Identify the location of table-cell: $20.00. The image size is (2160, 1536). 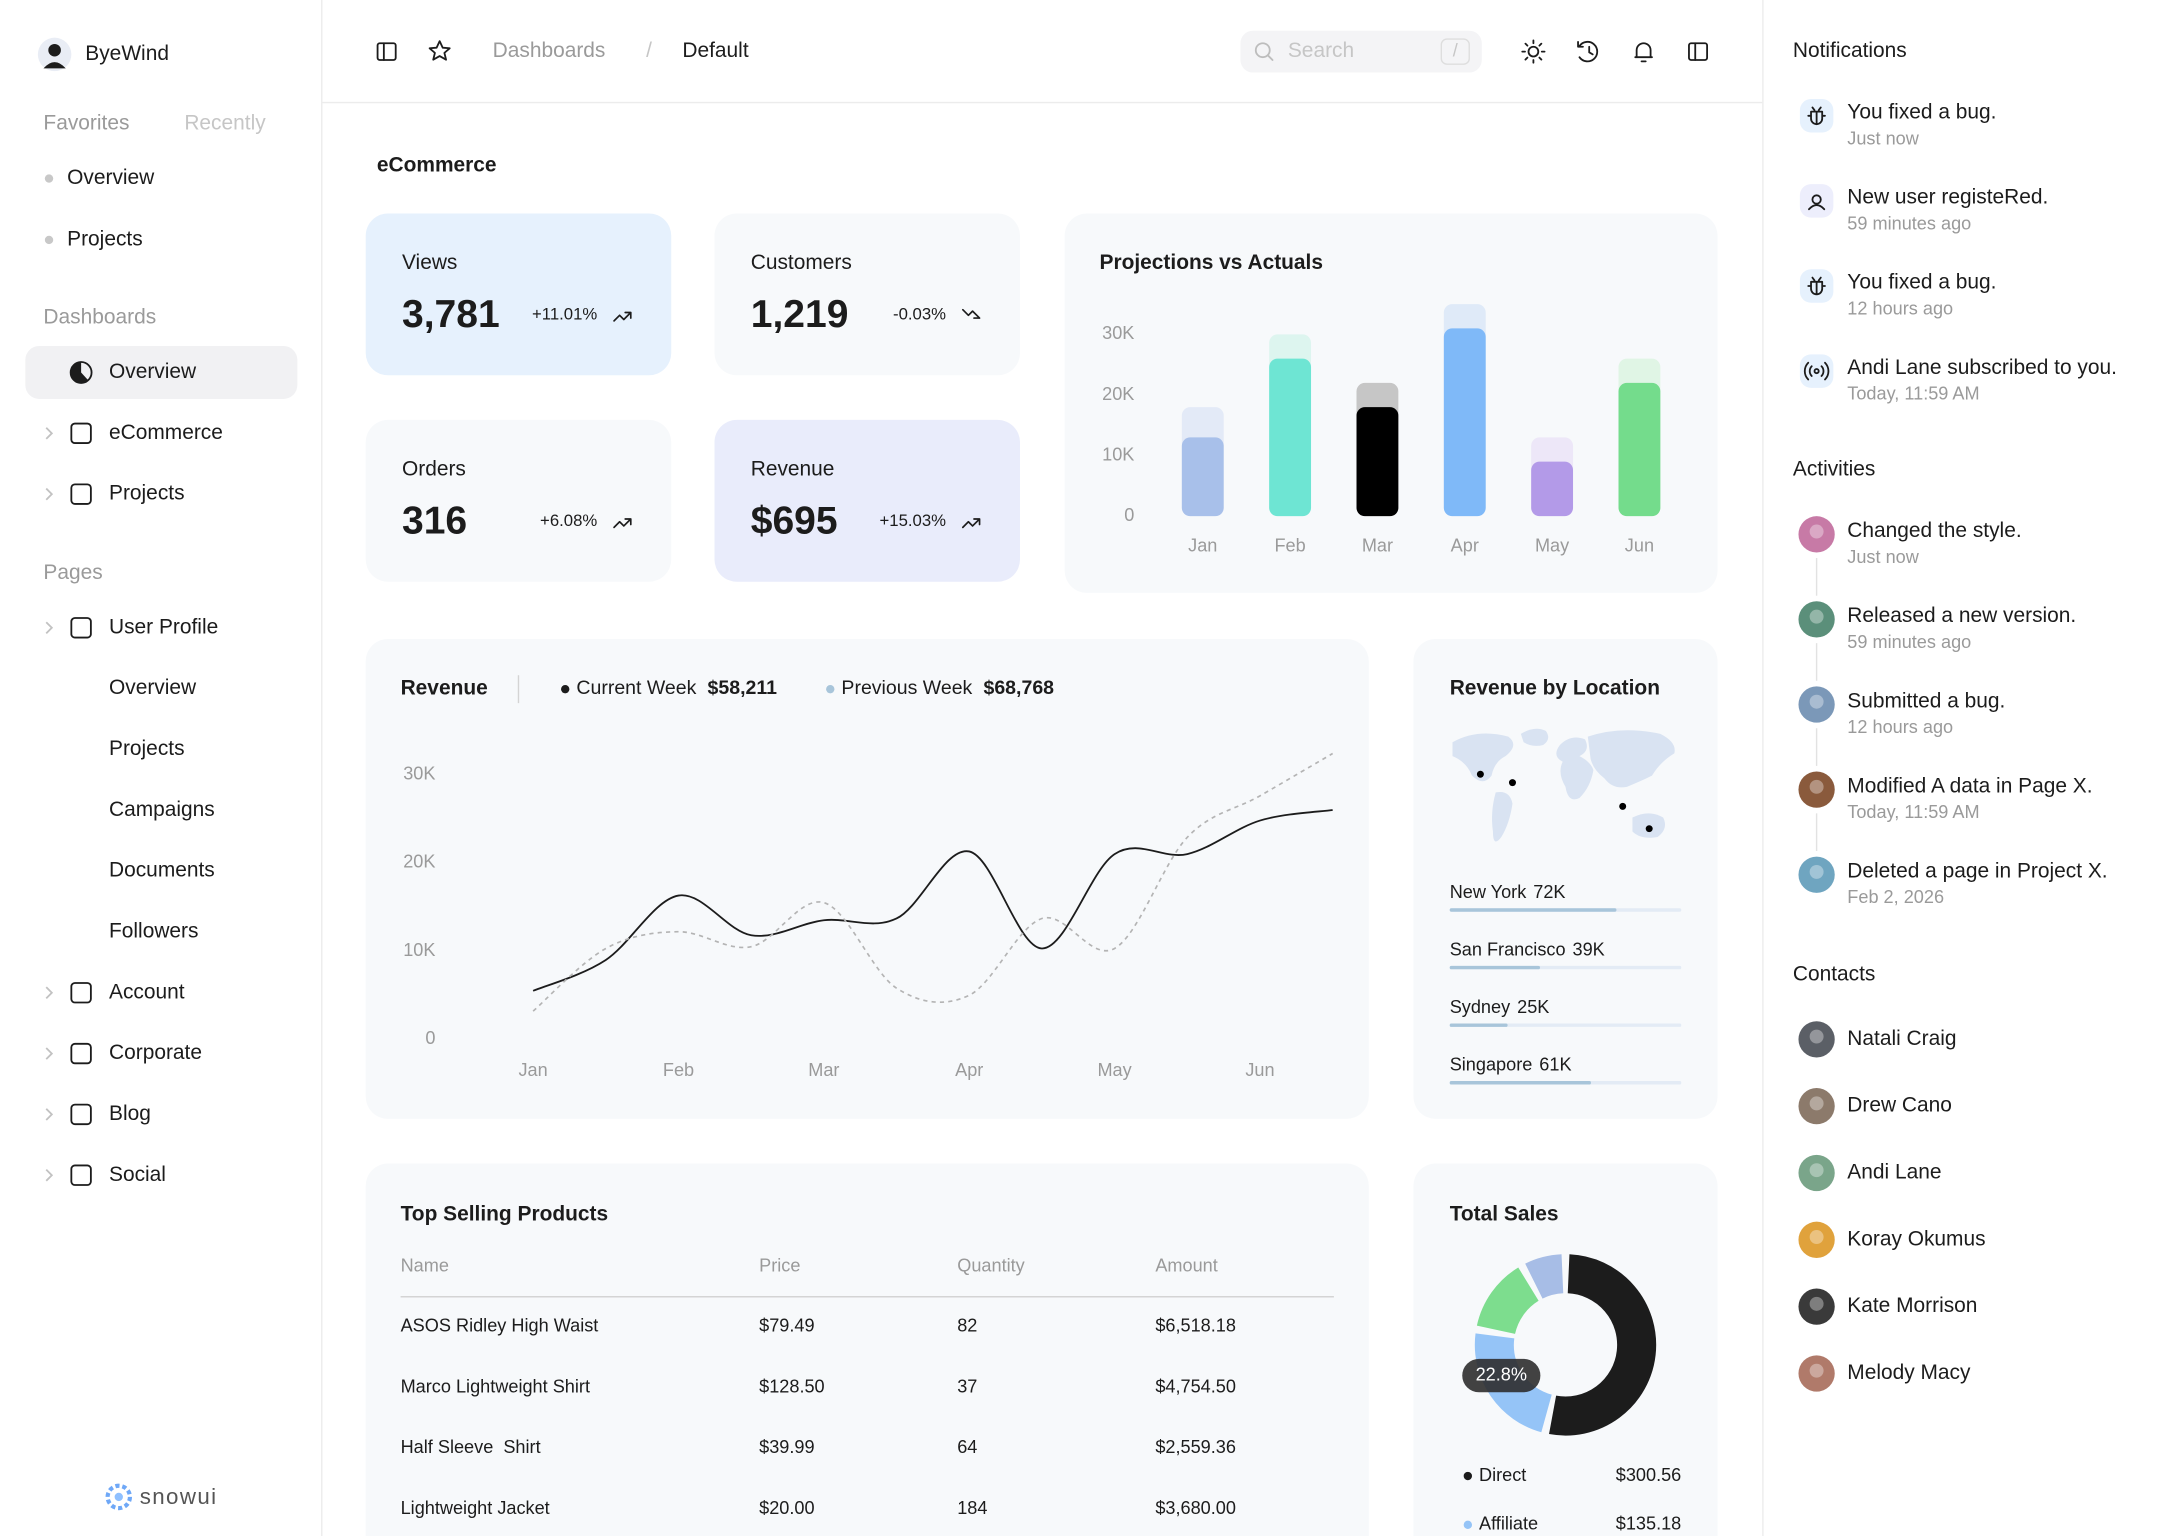
(786, 1508).